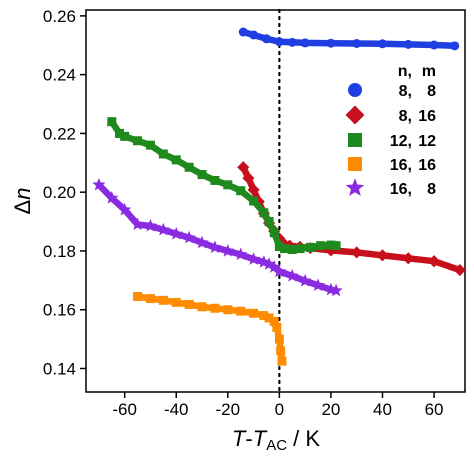  I want to click on y-tick-label: 0.24, so click(59, 75).